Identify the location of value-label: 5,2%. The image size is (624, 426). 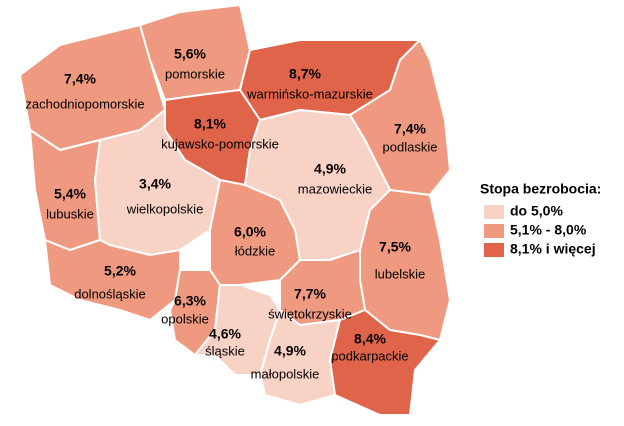
(120, 271).